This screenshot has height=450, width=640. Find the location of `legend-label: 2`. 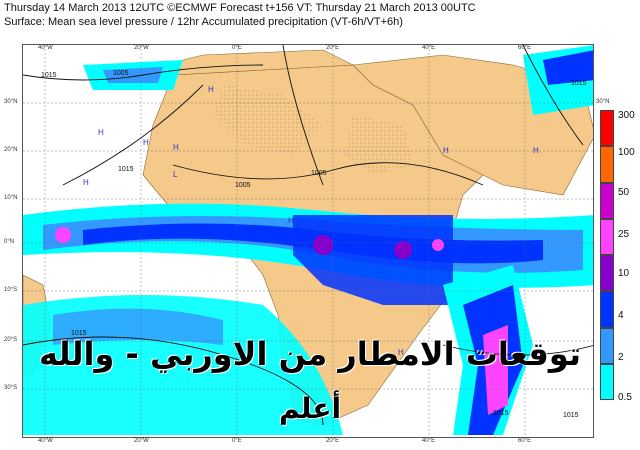

legend-label: 2 is located at coordinates (621, 357).